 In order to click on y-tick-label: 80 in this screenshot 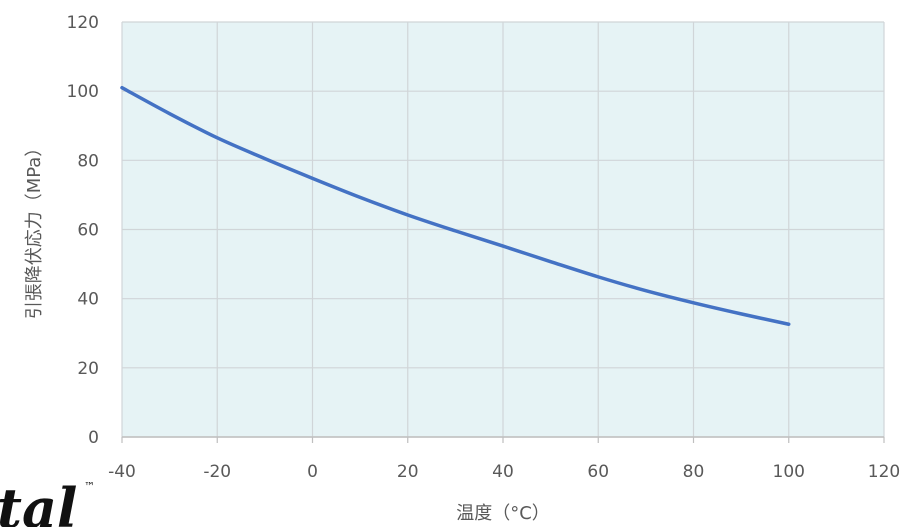, I will do `click(88, 161)`.